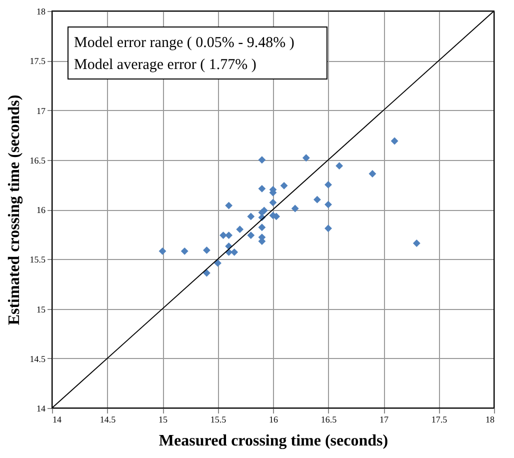  What do you see at coordinates (218, 419) in the screenshot?
I see `x-tick-label: 15.5` at bounding box center [218, 419].